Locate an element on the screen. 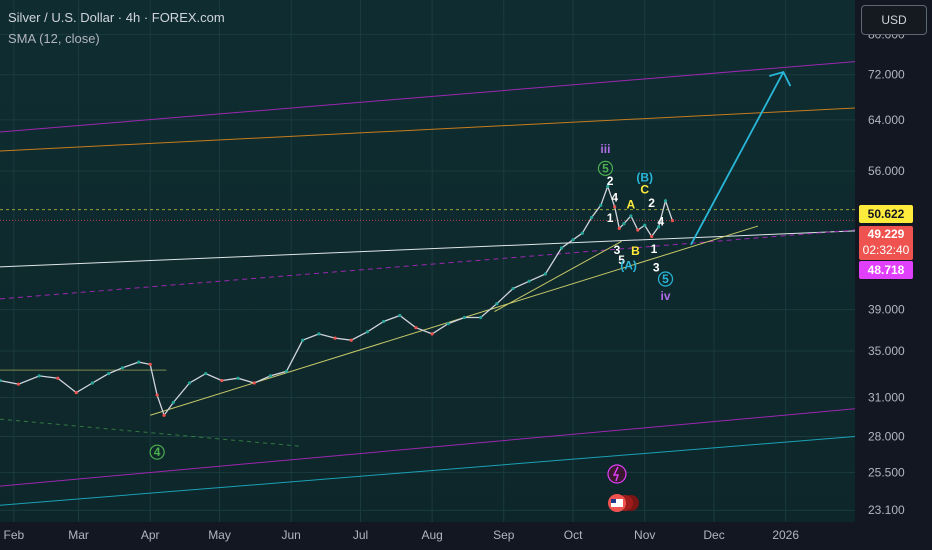  wave-label: (B) is located at coordinates (644, 177).